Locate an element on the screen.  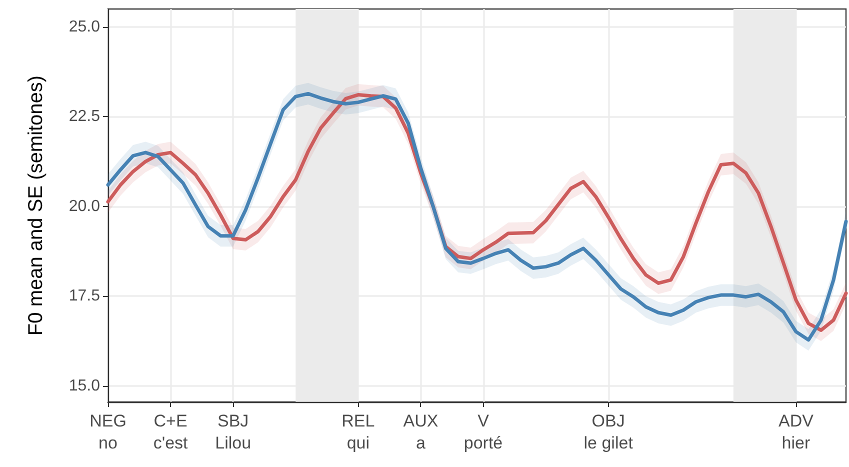
x-tick-label: REL qui is located at coordinates (358, 432).